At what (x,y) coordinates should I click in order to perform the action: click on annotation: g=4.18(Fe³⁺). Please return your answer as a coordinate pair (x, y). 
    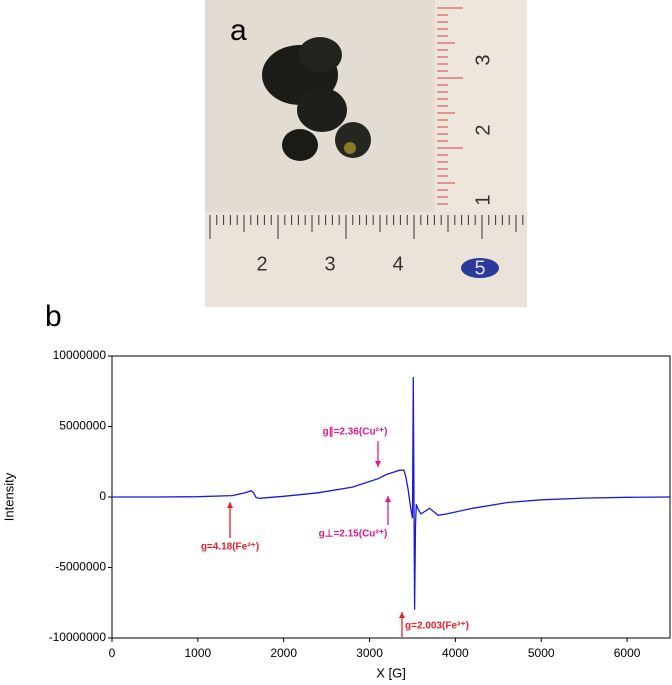
    Looking at the image, I should click on (230, 547).